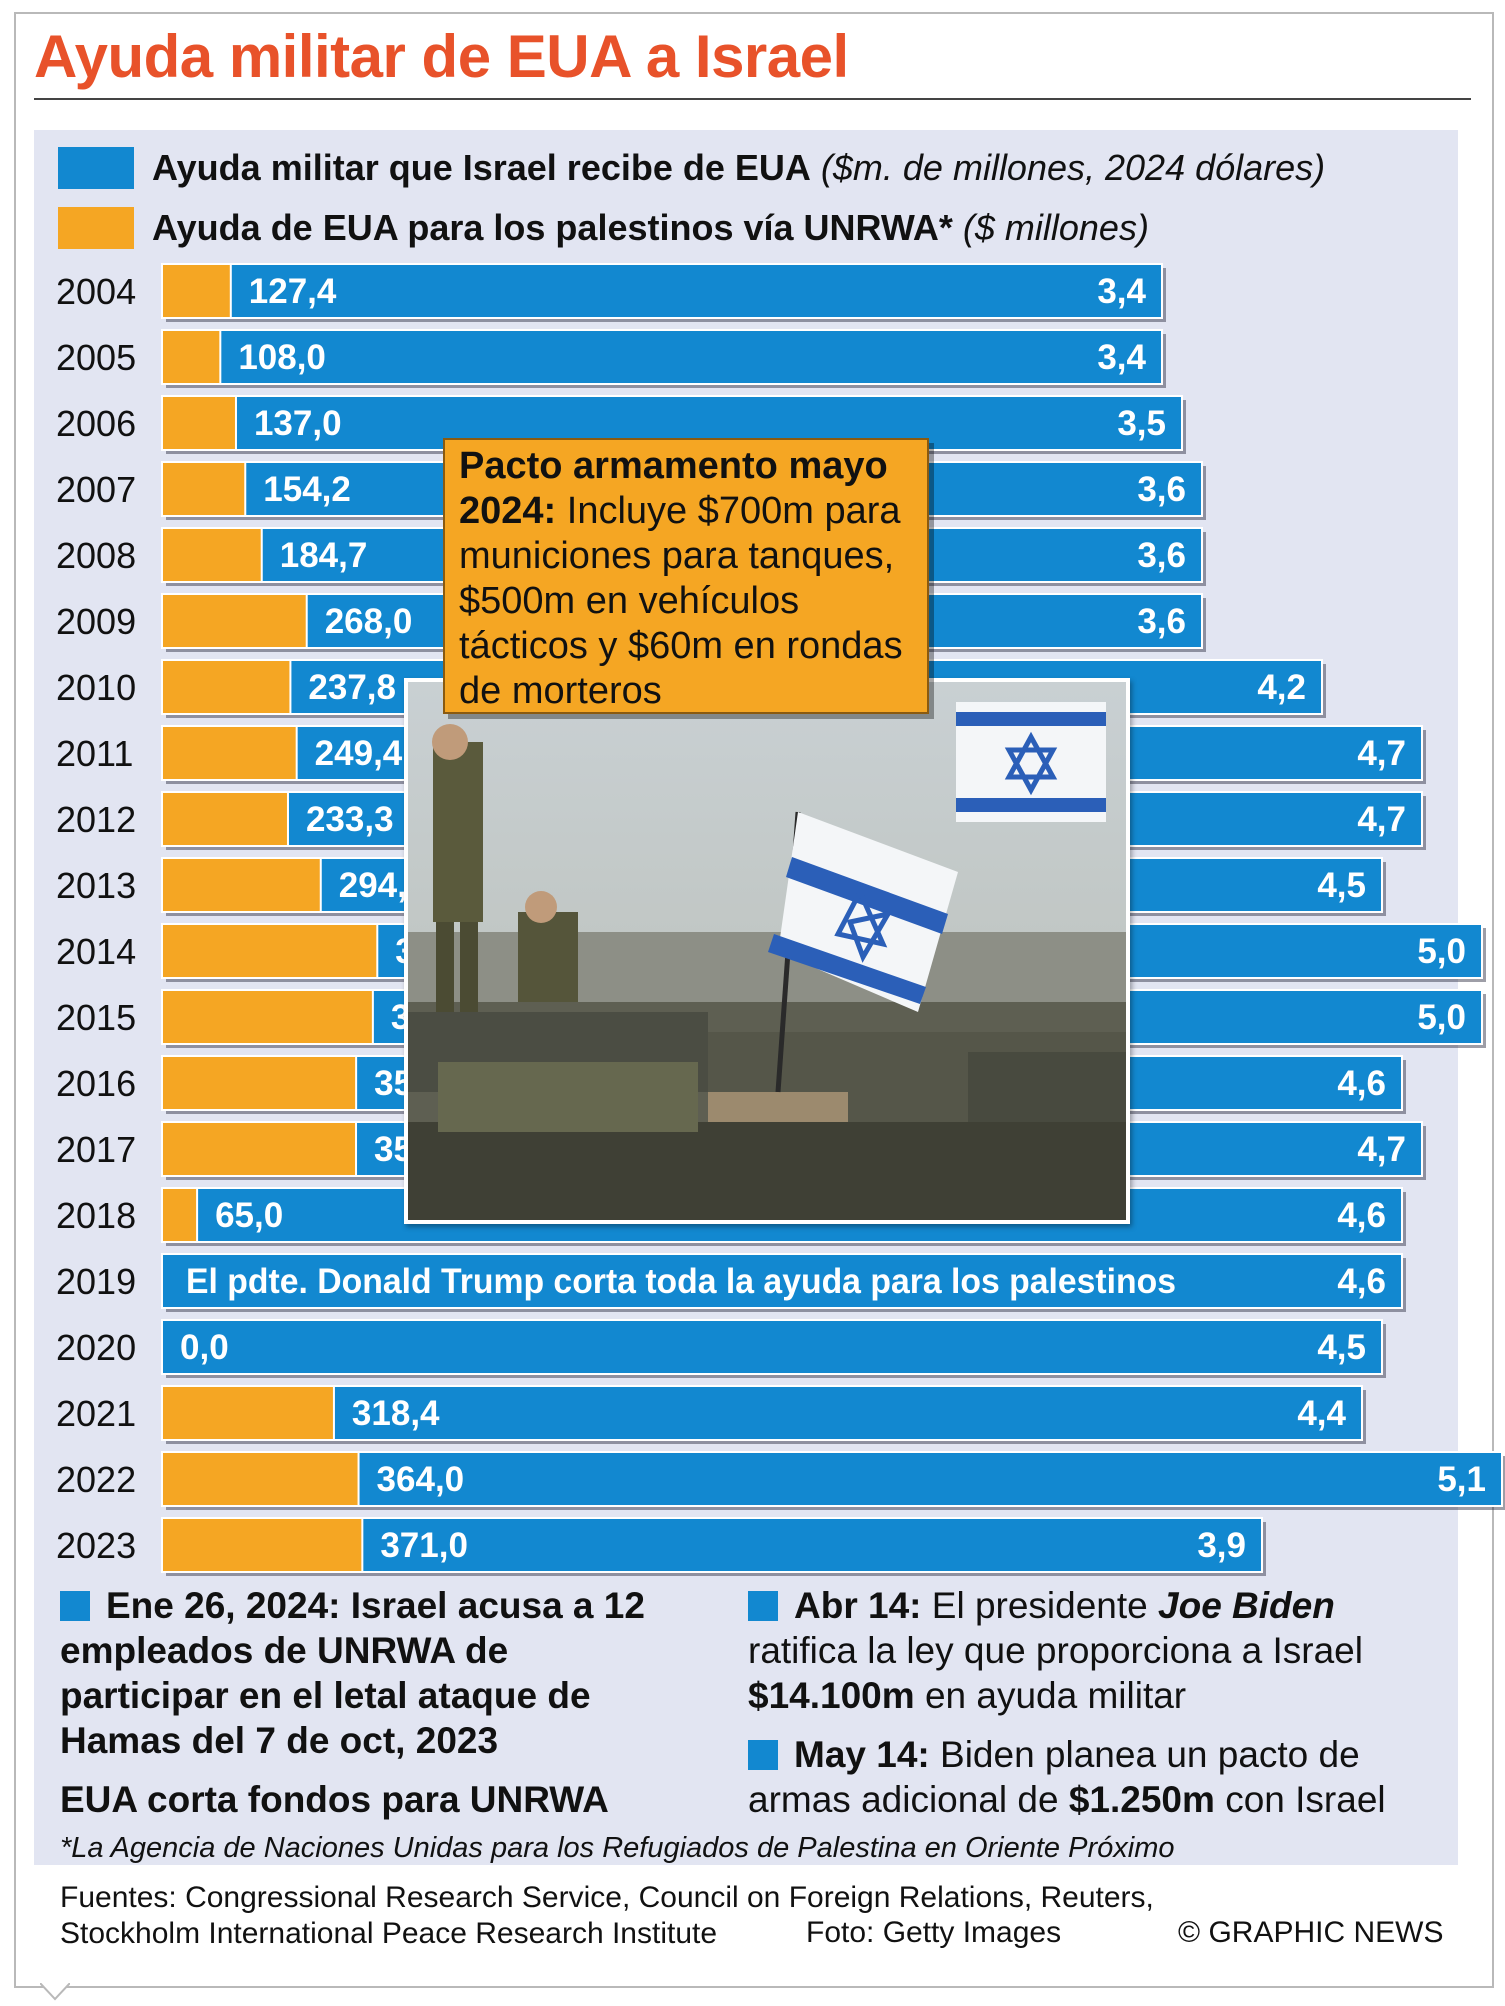  What do you see at coordinates (249, 1215) in the screenshot?
I see `label-unrwa-2018: 65,0` at bounding box center [249, 1215].